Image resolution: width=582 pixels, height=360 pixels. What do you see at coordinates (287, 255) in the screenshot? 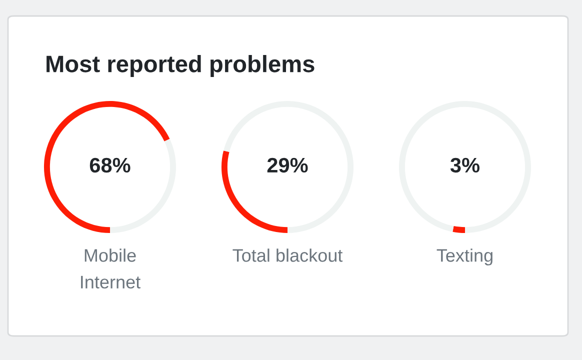
I see `slice-label: Total blackout` at bounding box center [287, 255].